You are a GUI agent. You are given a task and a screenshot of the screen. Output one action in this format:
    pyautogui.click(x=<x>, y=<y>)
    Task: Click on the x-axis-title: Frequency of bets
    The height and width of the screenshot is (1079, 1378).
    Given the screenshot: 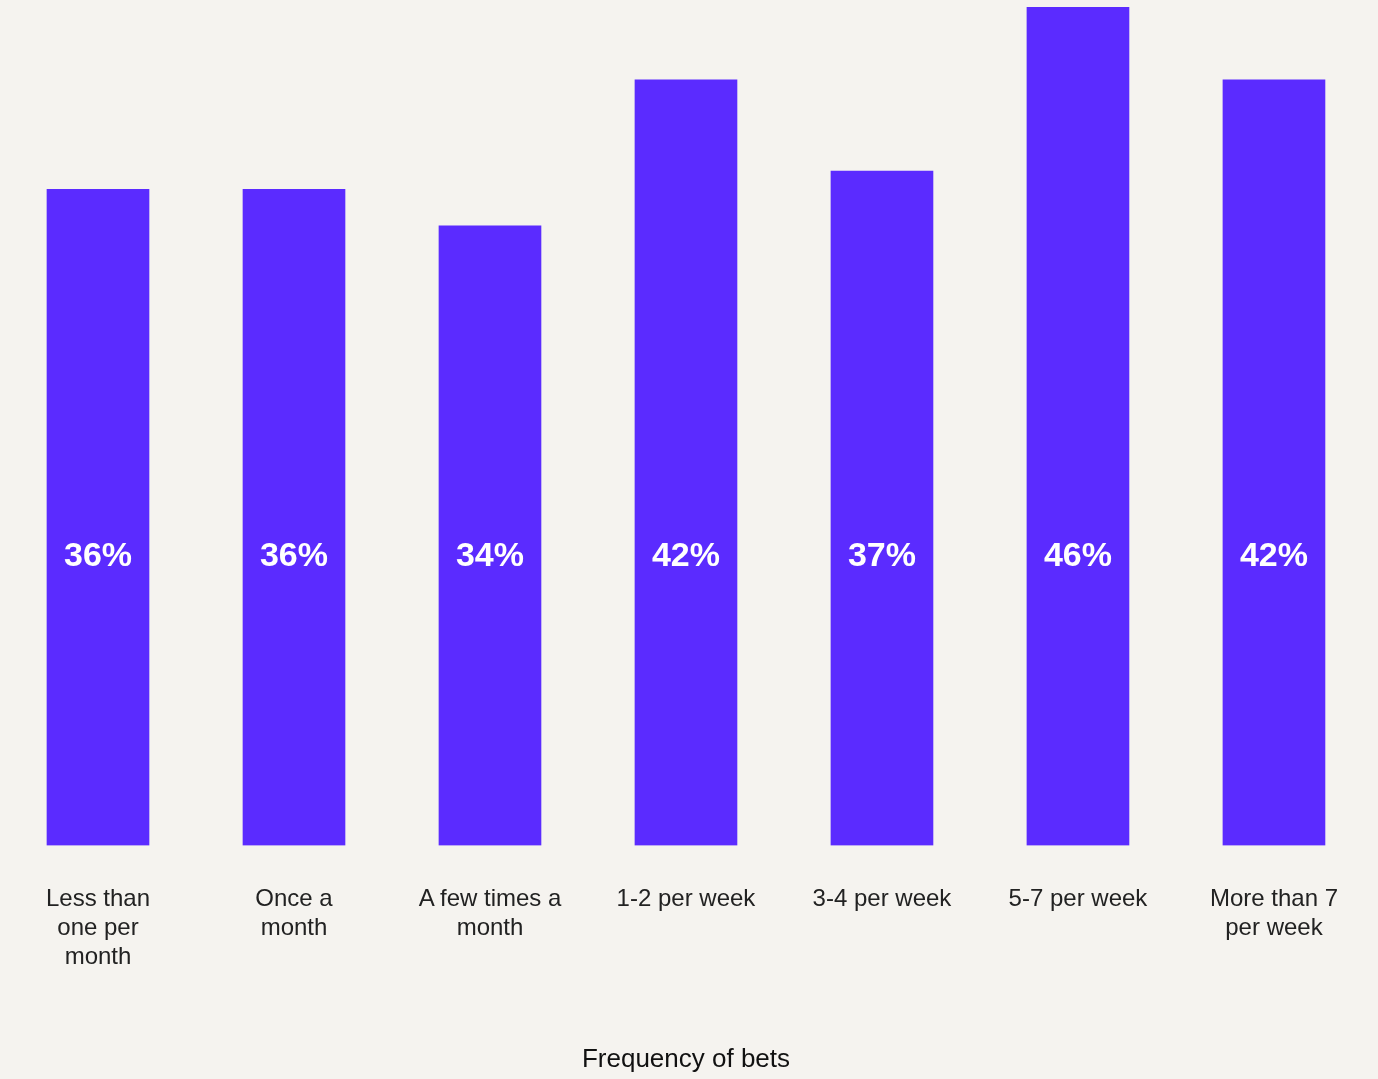 What is the action you would take?
    pyautogui.click(x=686, y=1057)
    